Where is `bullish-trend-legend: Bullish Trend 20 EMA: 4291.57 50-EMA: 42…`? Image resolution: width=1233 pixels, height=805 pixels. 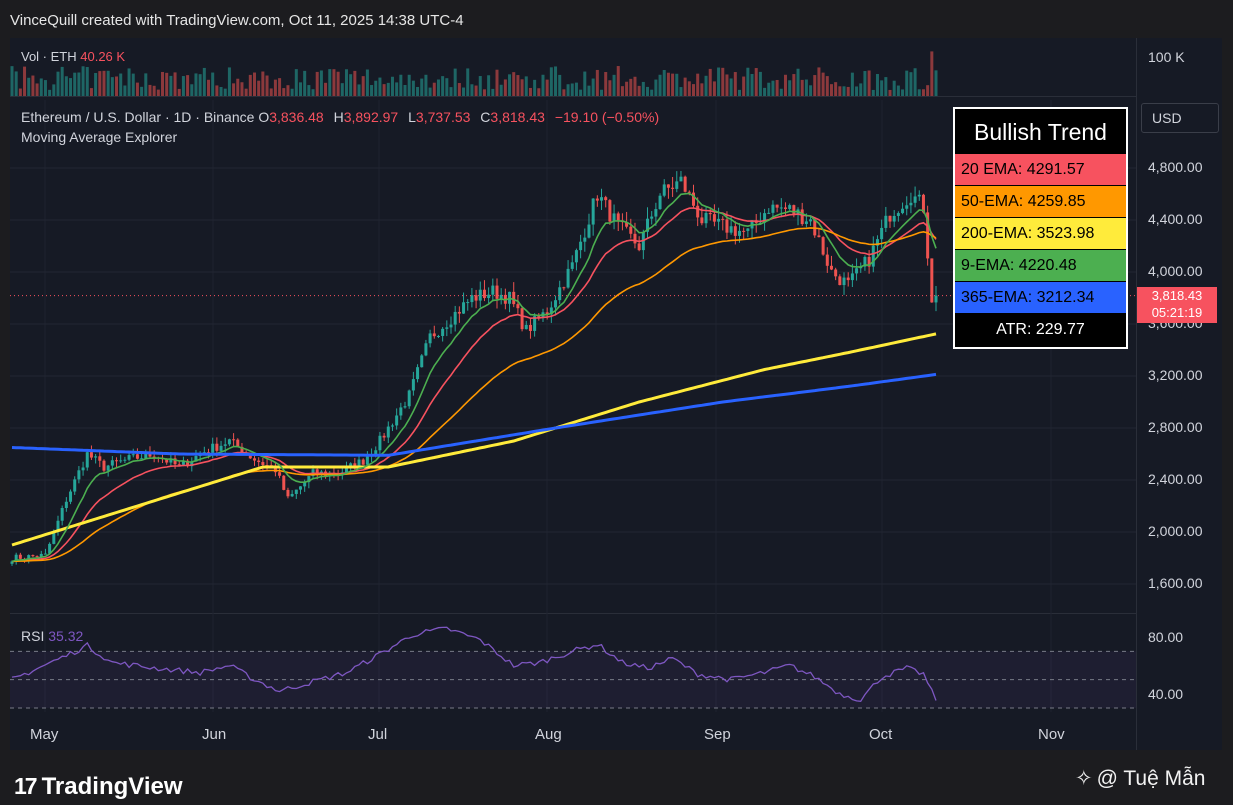 bullish-trend-legend: Bullish Trend 20 EMA: 4291.57 50-EMA: 42… is located at coordinates (1040, 228).